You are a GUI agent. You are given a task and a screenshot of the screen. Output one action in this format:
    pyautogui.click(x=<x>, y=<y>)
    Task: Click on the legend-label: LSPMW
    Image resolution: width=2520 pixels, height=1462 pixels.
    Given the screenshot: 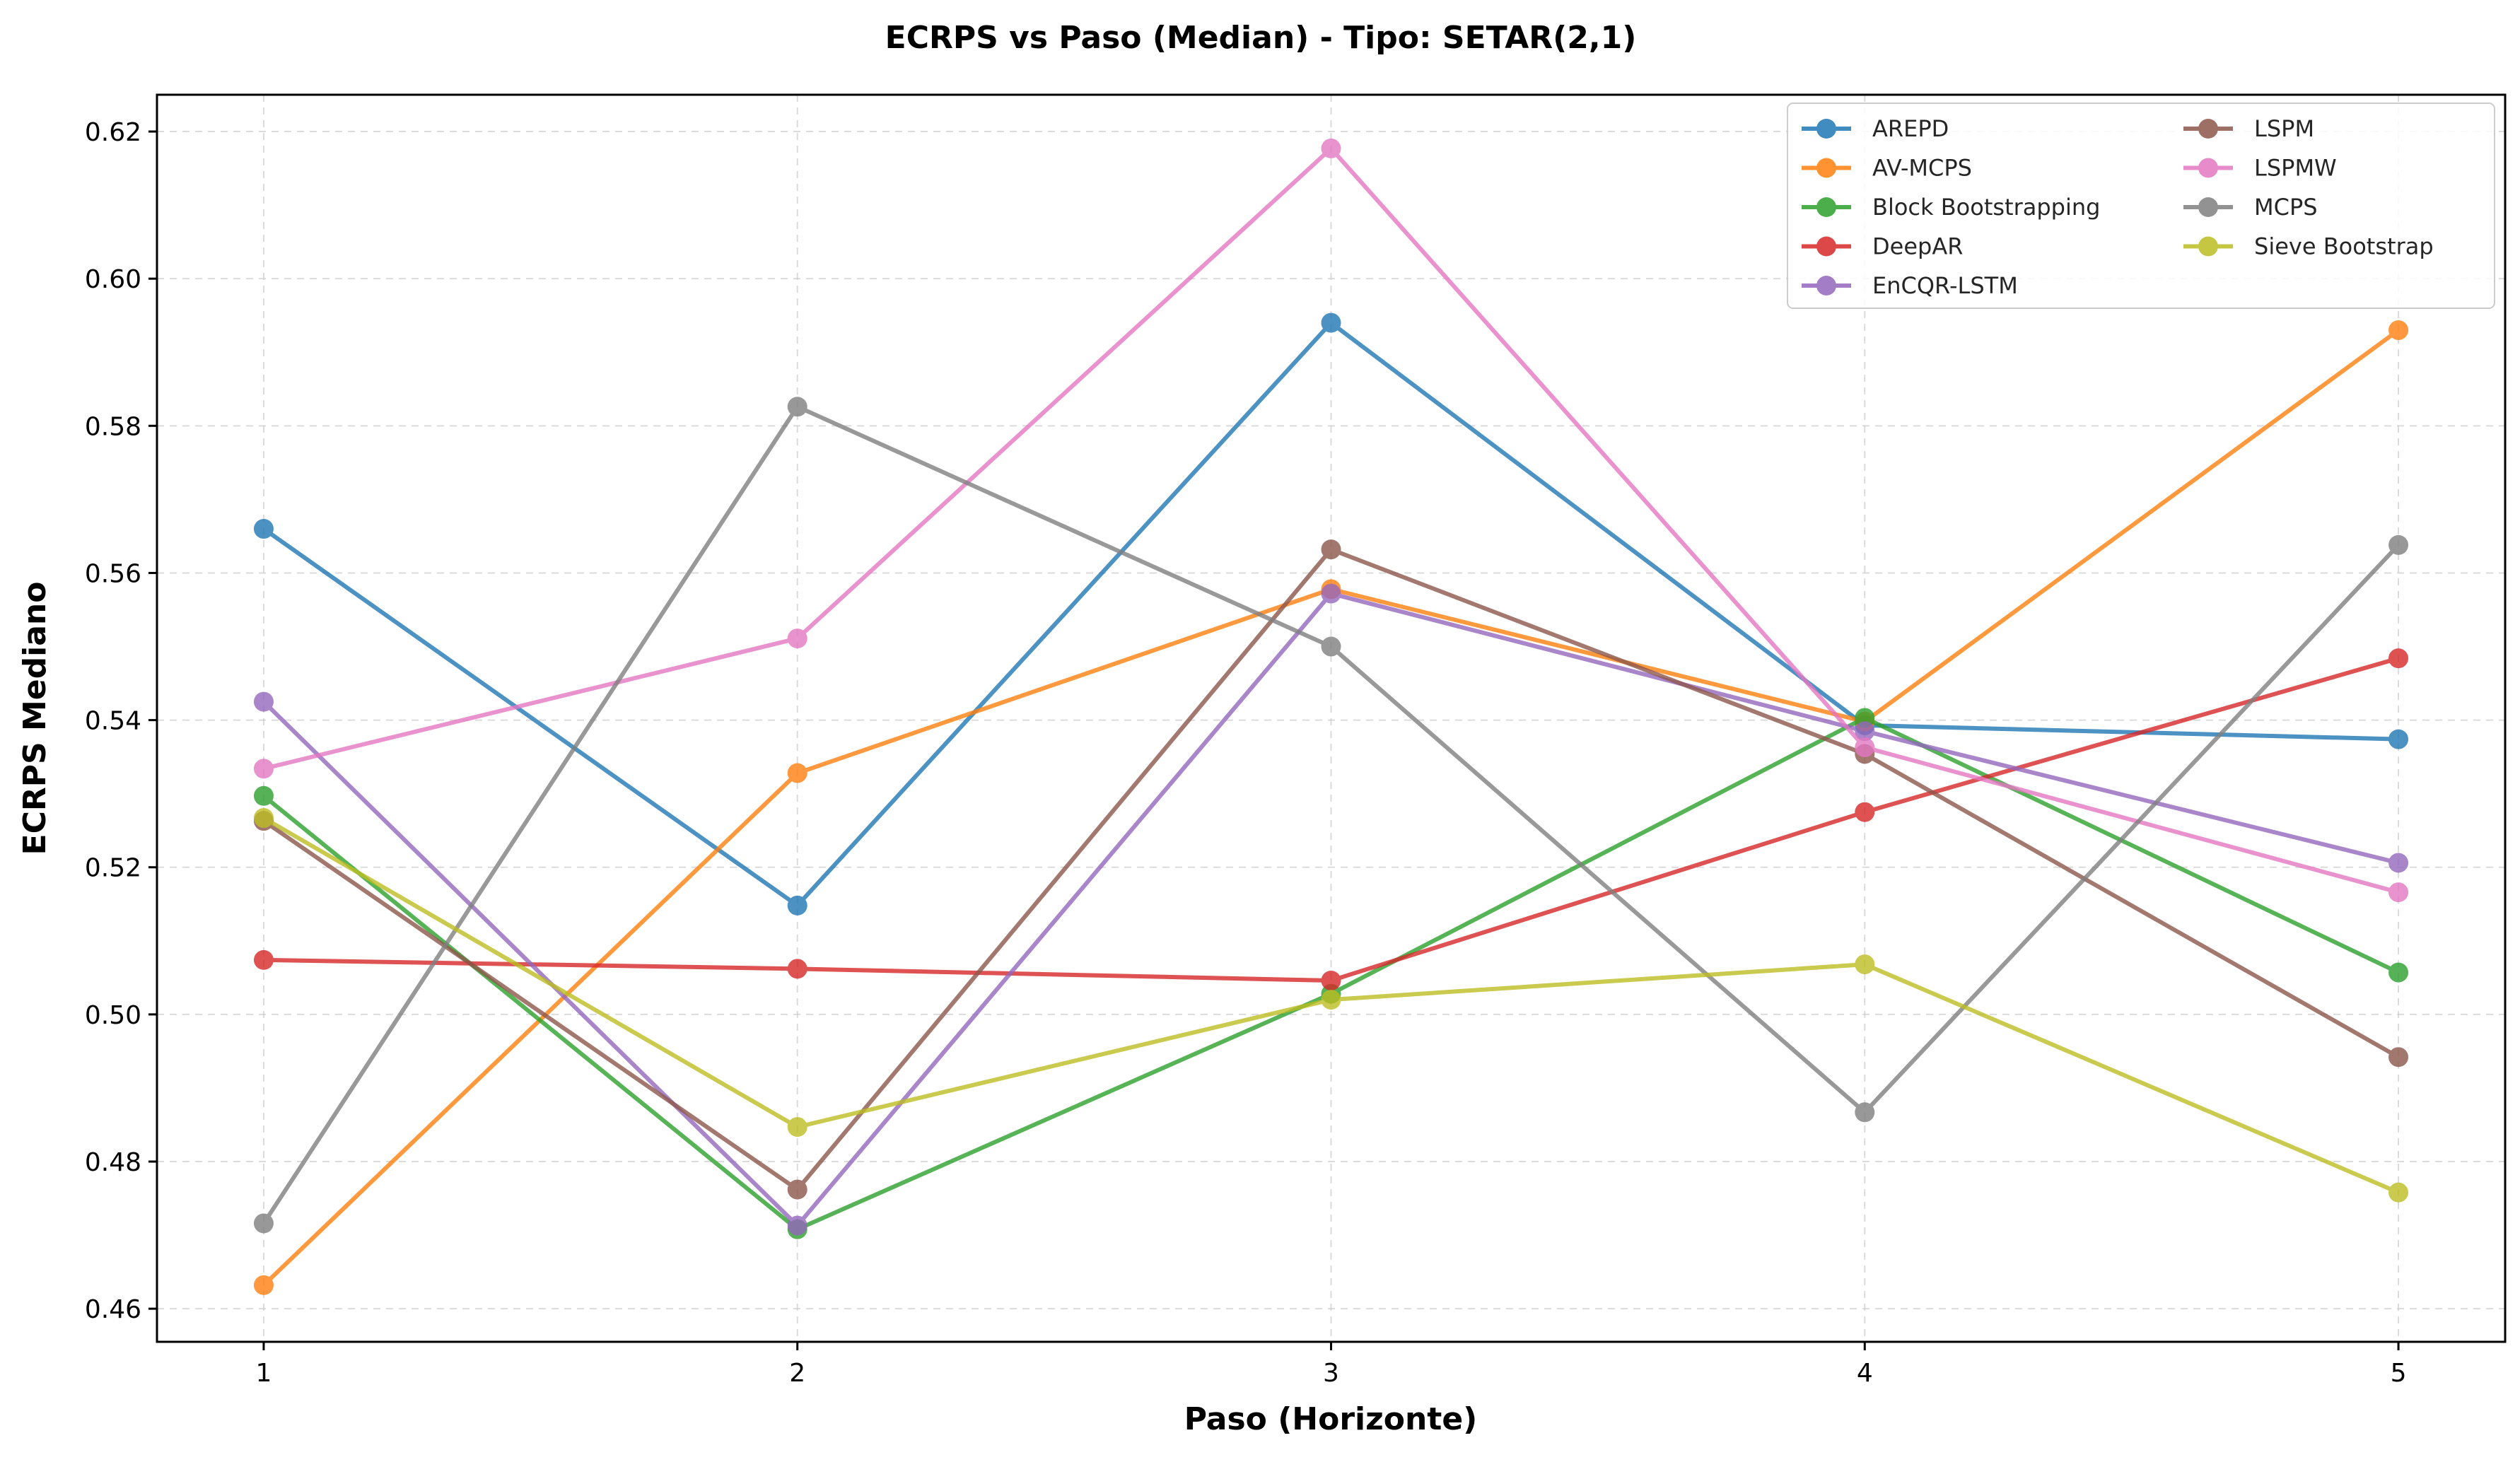 What is the action you would take?
    pyautogui.click(x=2295, y=168)
    